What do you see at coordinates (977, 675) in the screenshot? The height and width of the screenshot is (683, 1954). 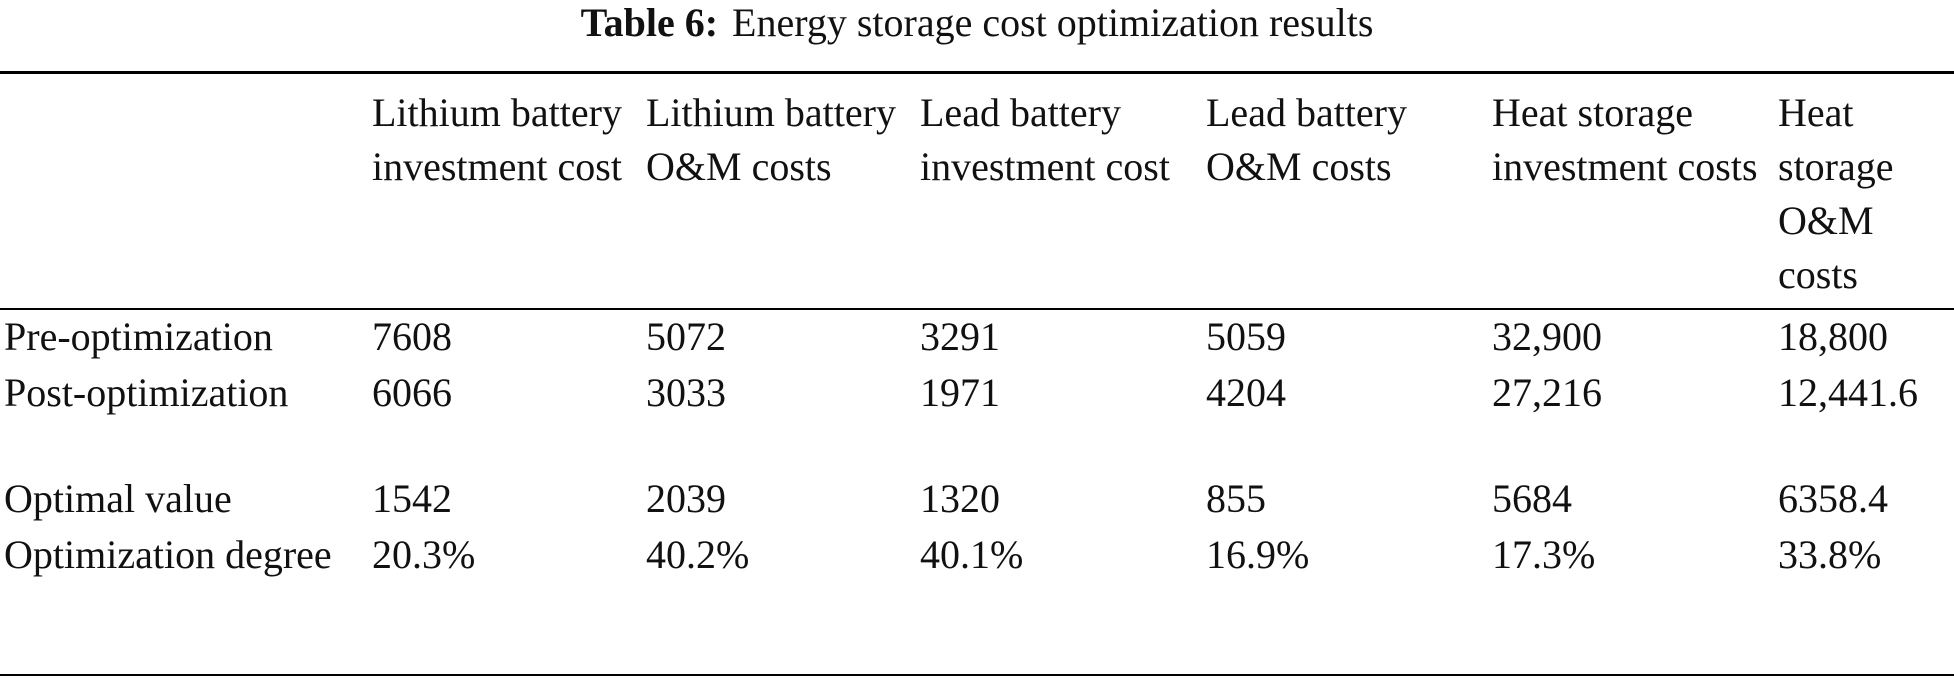 I see `bottom-rule` at bounding box center [977, 675].